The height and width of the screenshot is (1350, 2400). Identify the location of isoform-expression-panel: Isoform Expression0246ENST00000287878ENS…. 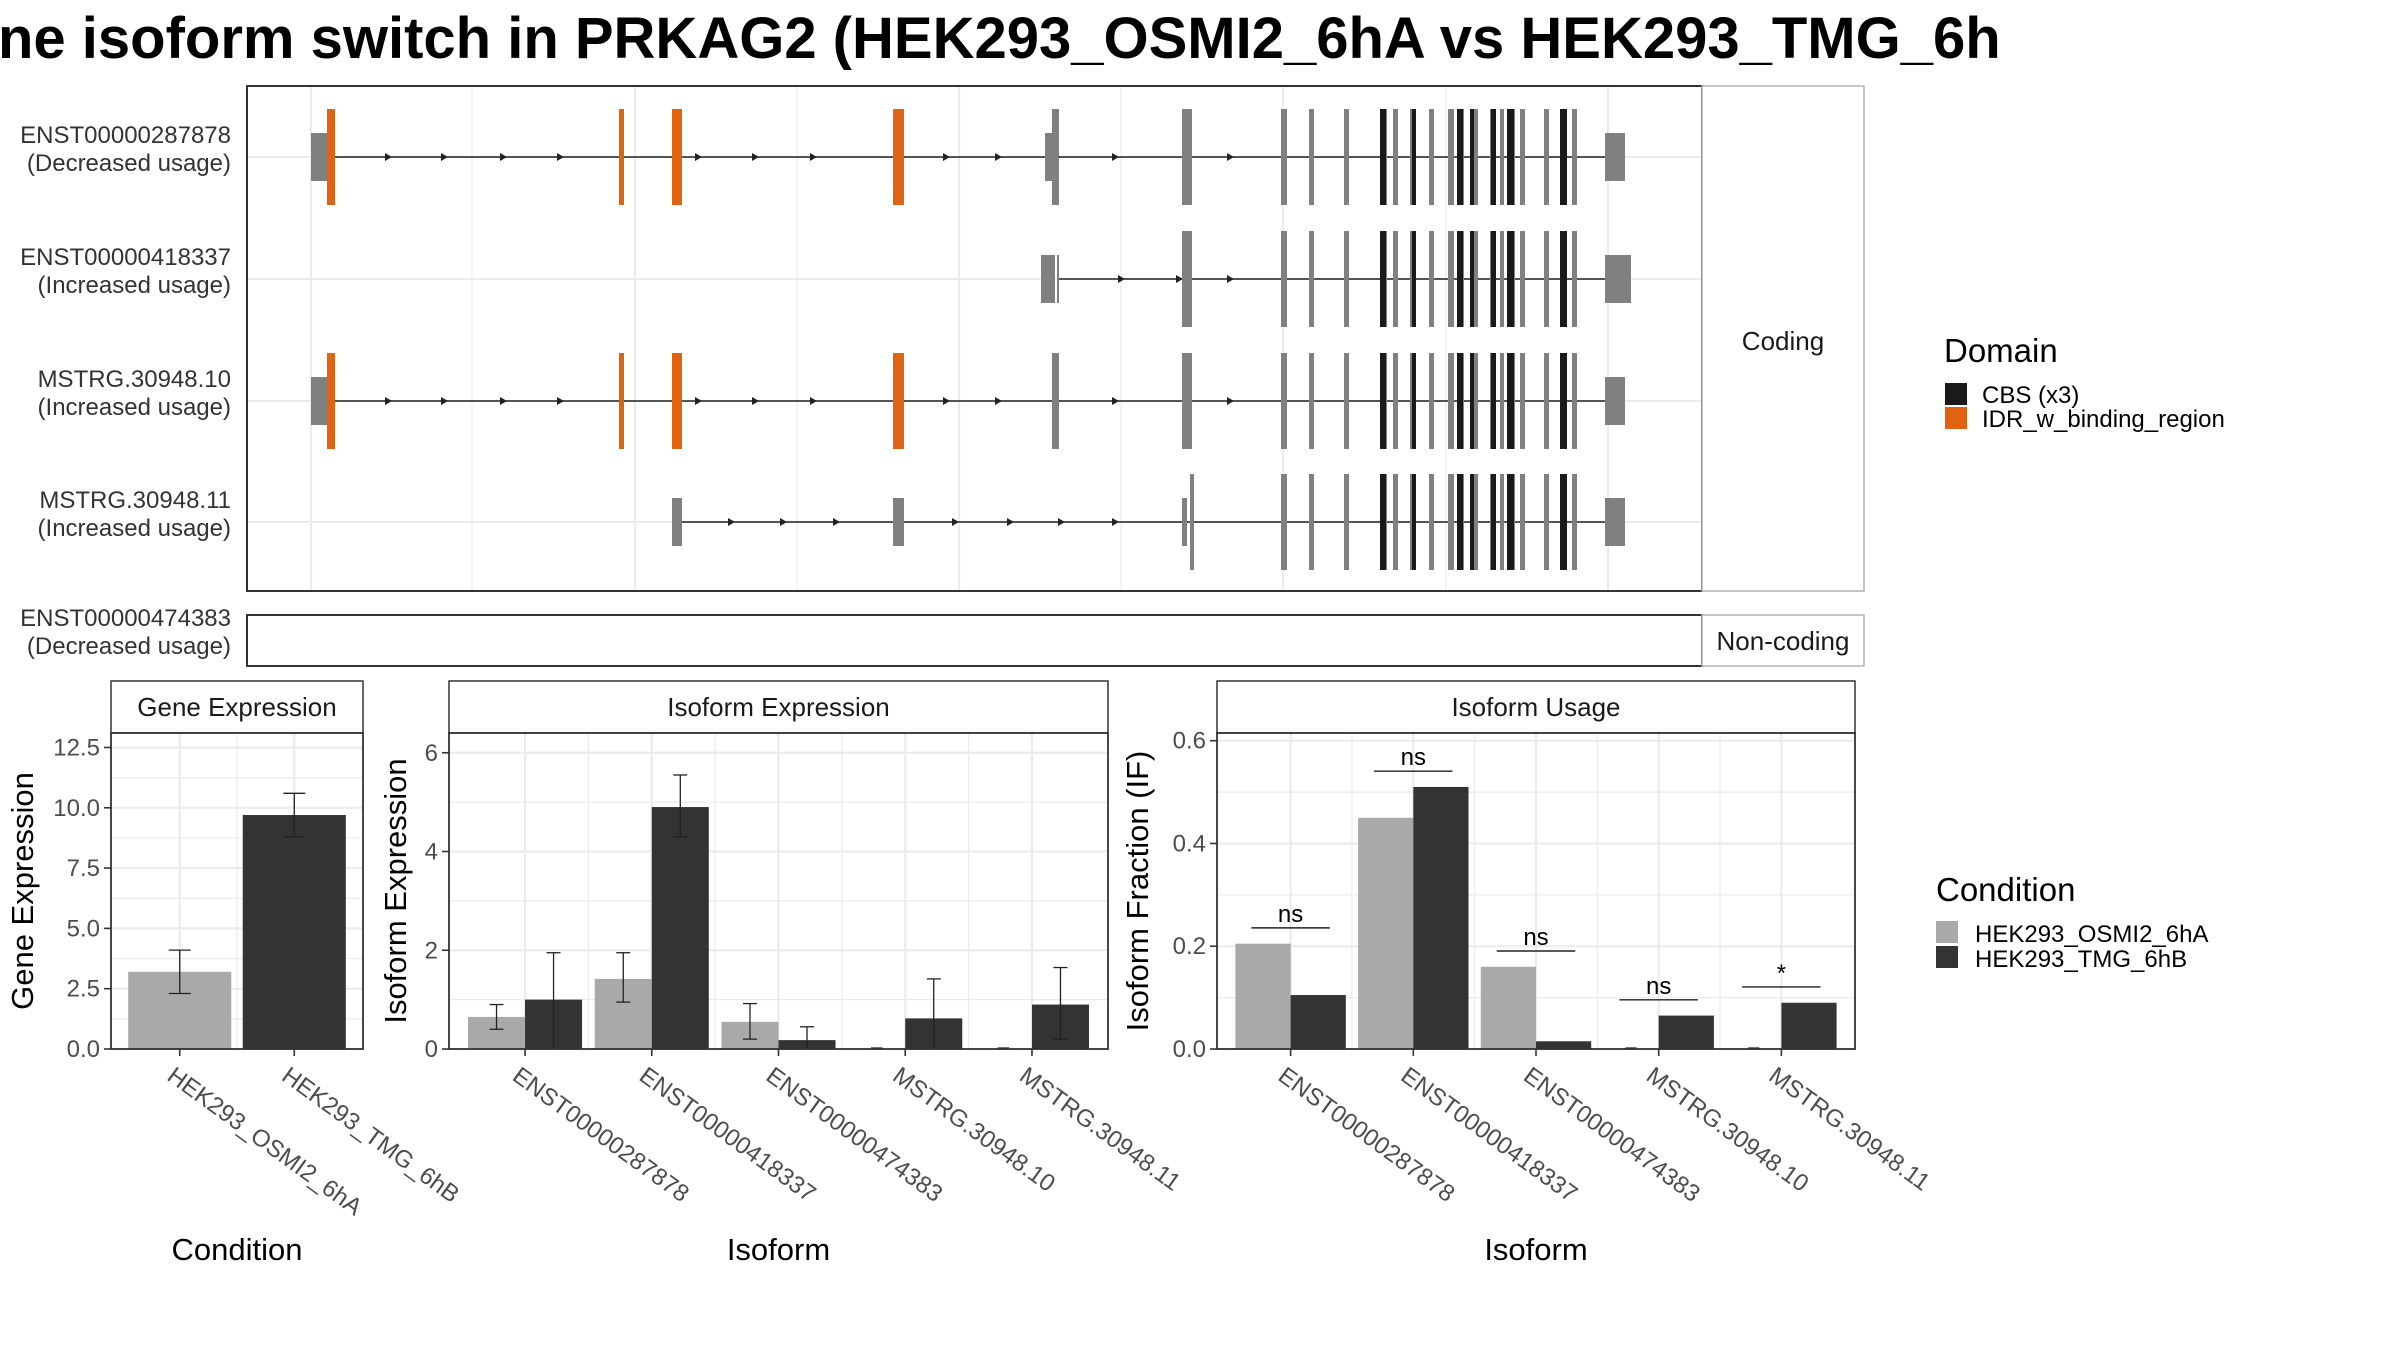
(781, 973).